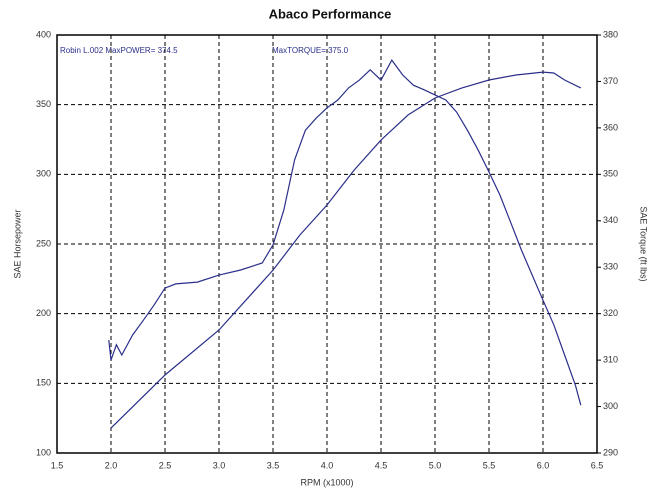 This screenshot has height=495, width=660. What do you see at coordinates (610, 452) in the screenshot?
I see `y2-tick-label: 290` at bounding box center [610, 452].